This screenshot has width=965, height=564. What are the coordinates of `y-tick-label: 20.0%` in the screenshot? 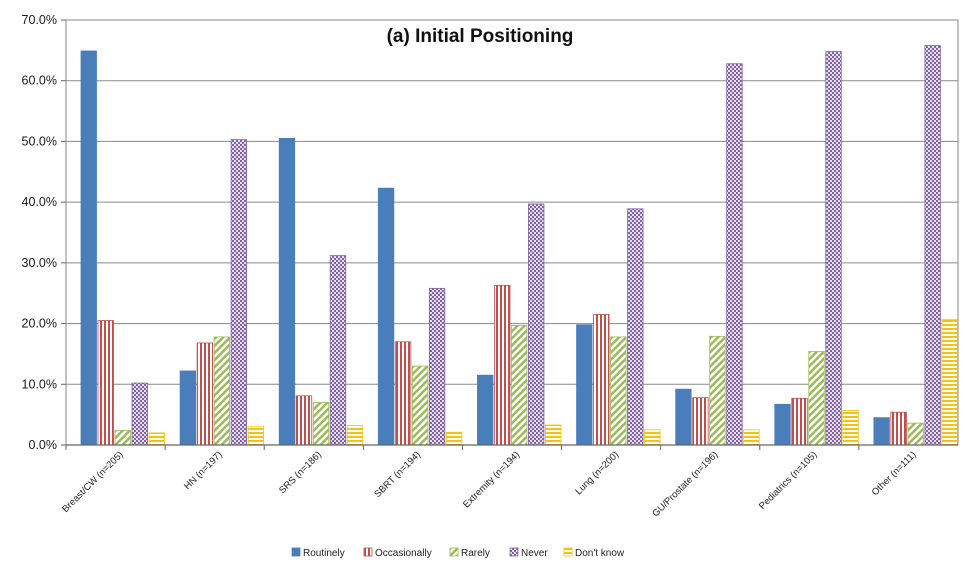 It's located at (39, 324).